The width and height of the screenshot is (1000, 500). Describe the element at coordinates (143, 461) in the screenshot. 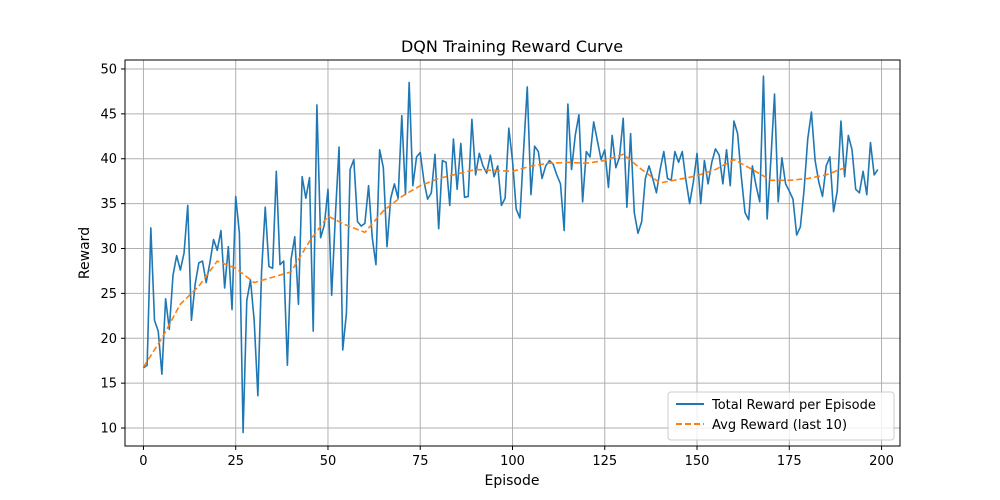

I see `x-tick-label: 0` at that location.